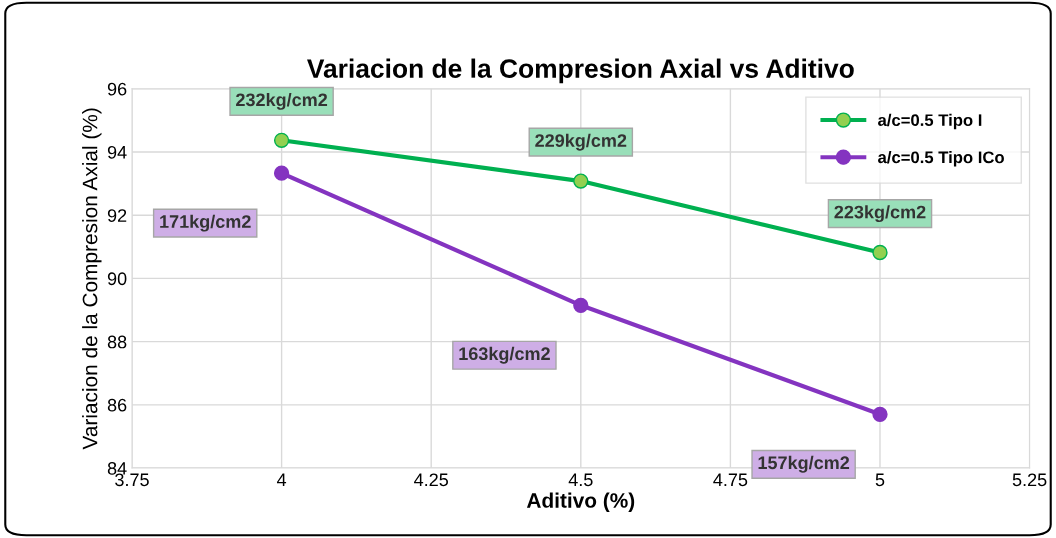 The image size is (1056, 538). I want to click on y-tick-label: 88, so click(117, 342).